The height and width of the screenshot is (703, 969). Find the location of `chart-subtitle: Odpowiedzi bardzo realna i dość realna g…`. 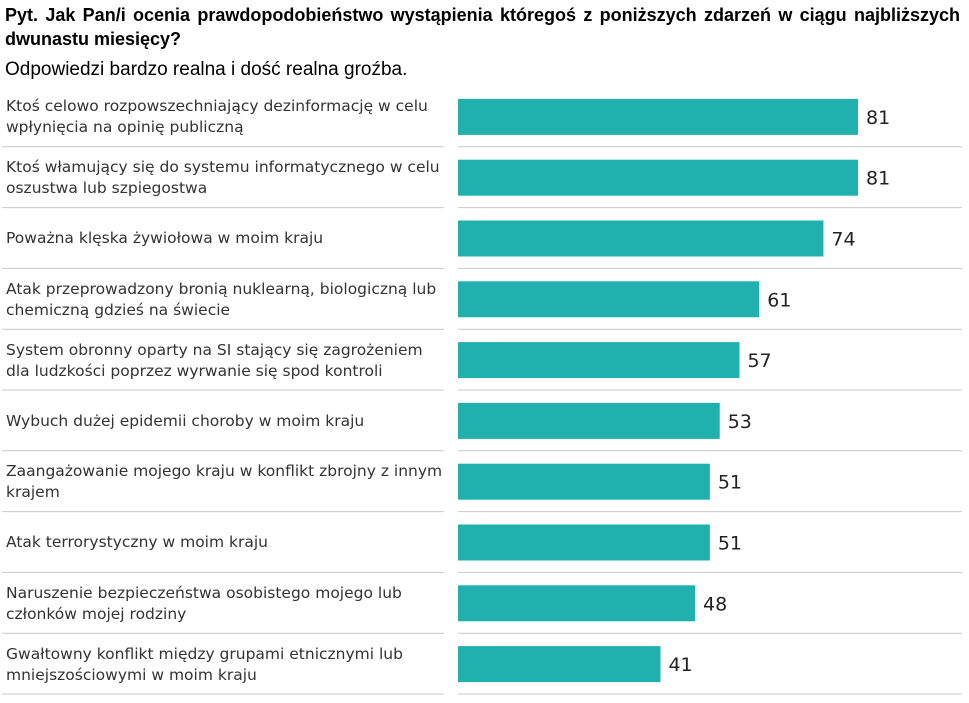

chart-subtitle: Odpowiedzi bardzo realna i dość realna g… is located at coordinates (206, 69).